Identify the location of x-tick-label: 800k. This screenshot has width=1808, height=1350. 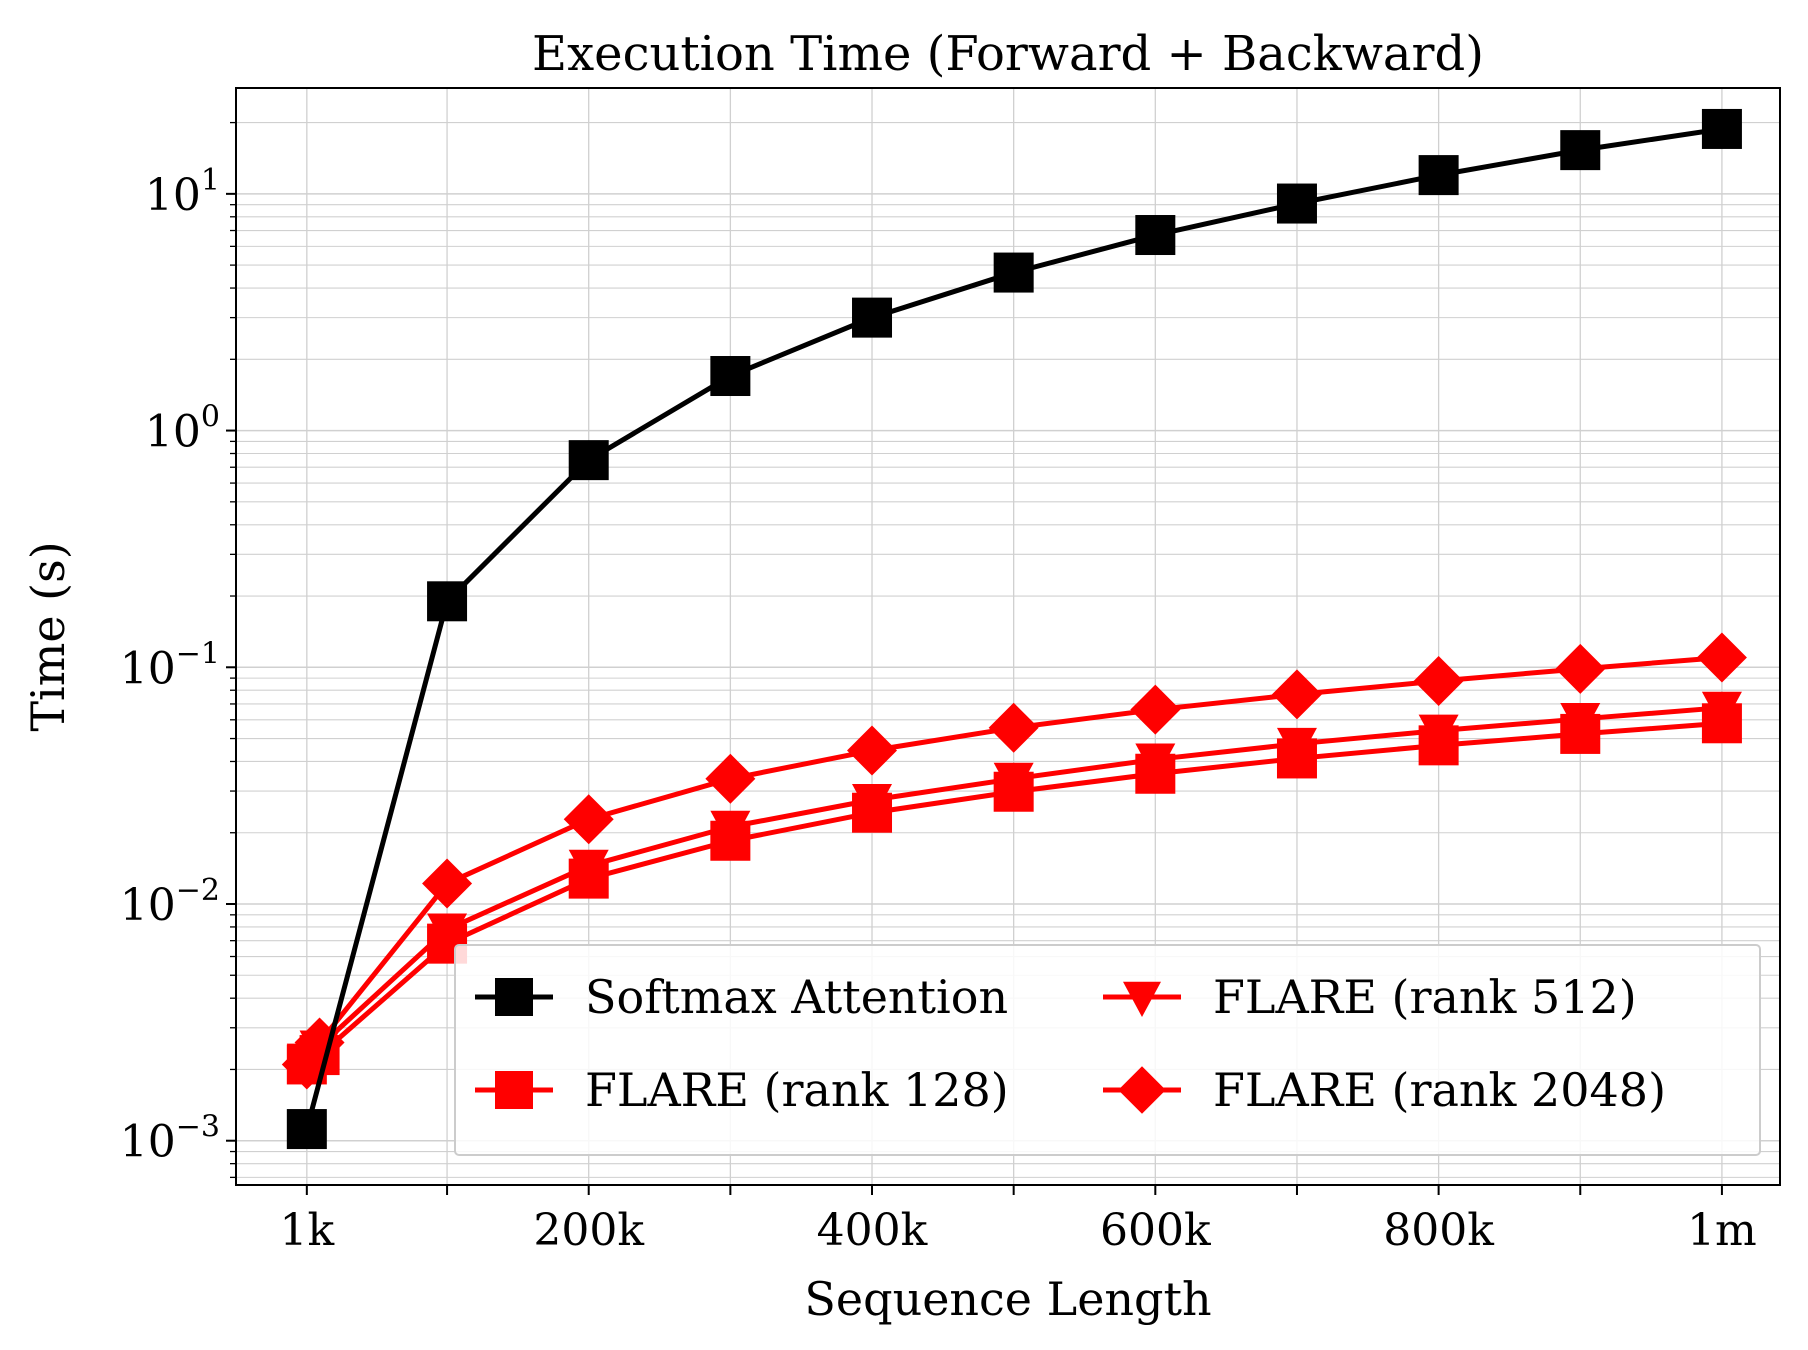
(1438, 1230).